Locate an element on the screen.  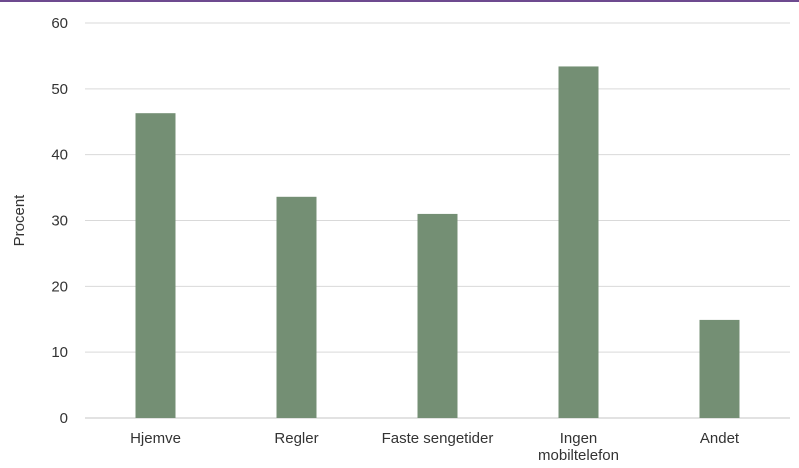
x-tick-label: Ingen mobiltelefon is located at coordinates (578, 447).